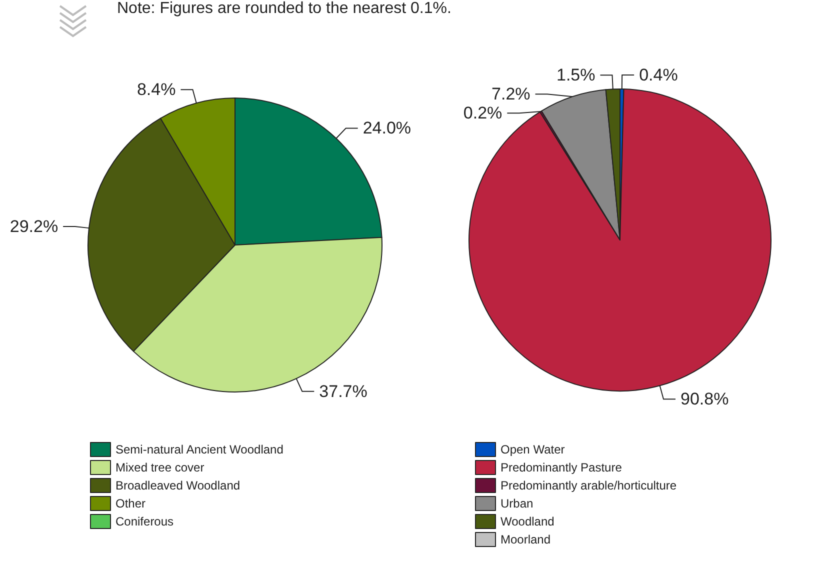 Image resolution: width=813 pixels, height=566 pixels. Describe the element at coordinates (525, 539) in the screenshot. I see `legend-label: Moorland` at that location.